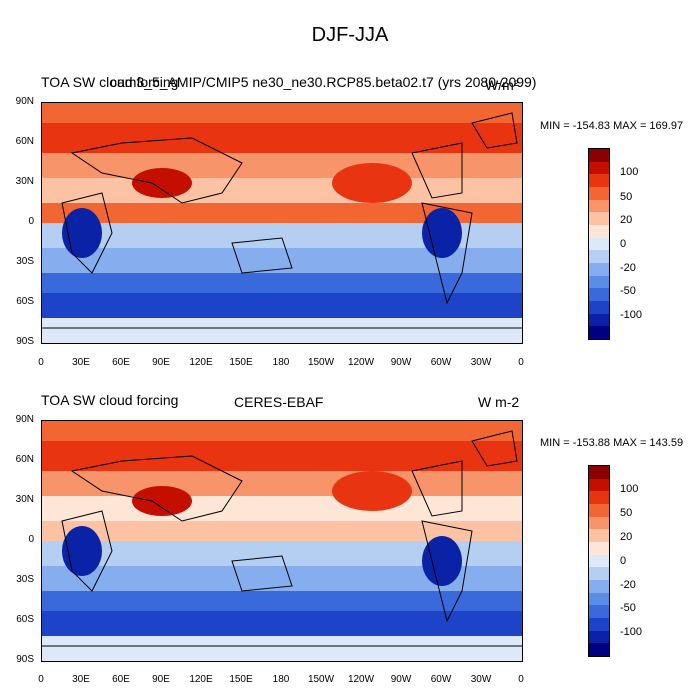 The image size is (700, 700). What do you see at coordinates (502, 85) in the screenshot?
I see `panel-units: W/m²` at bounding box center [502, 85].